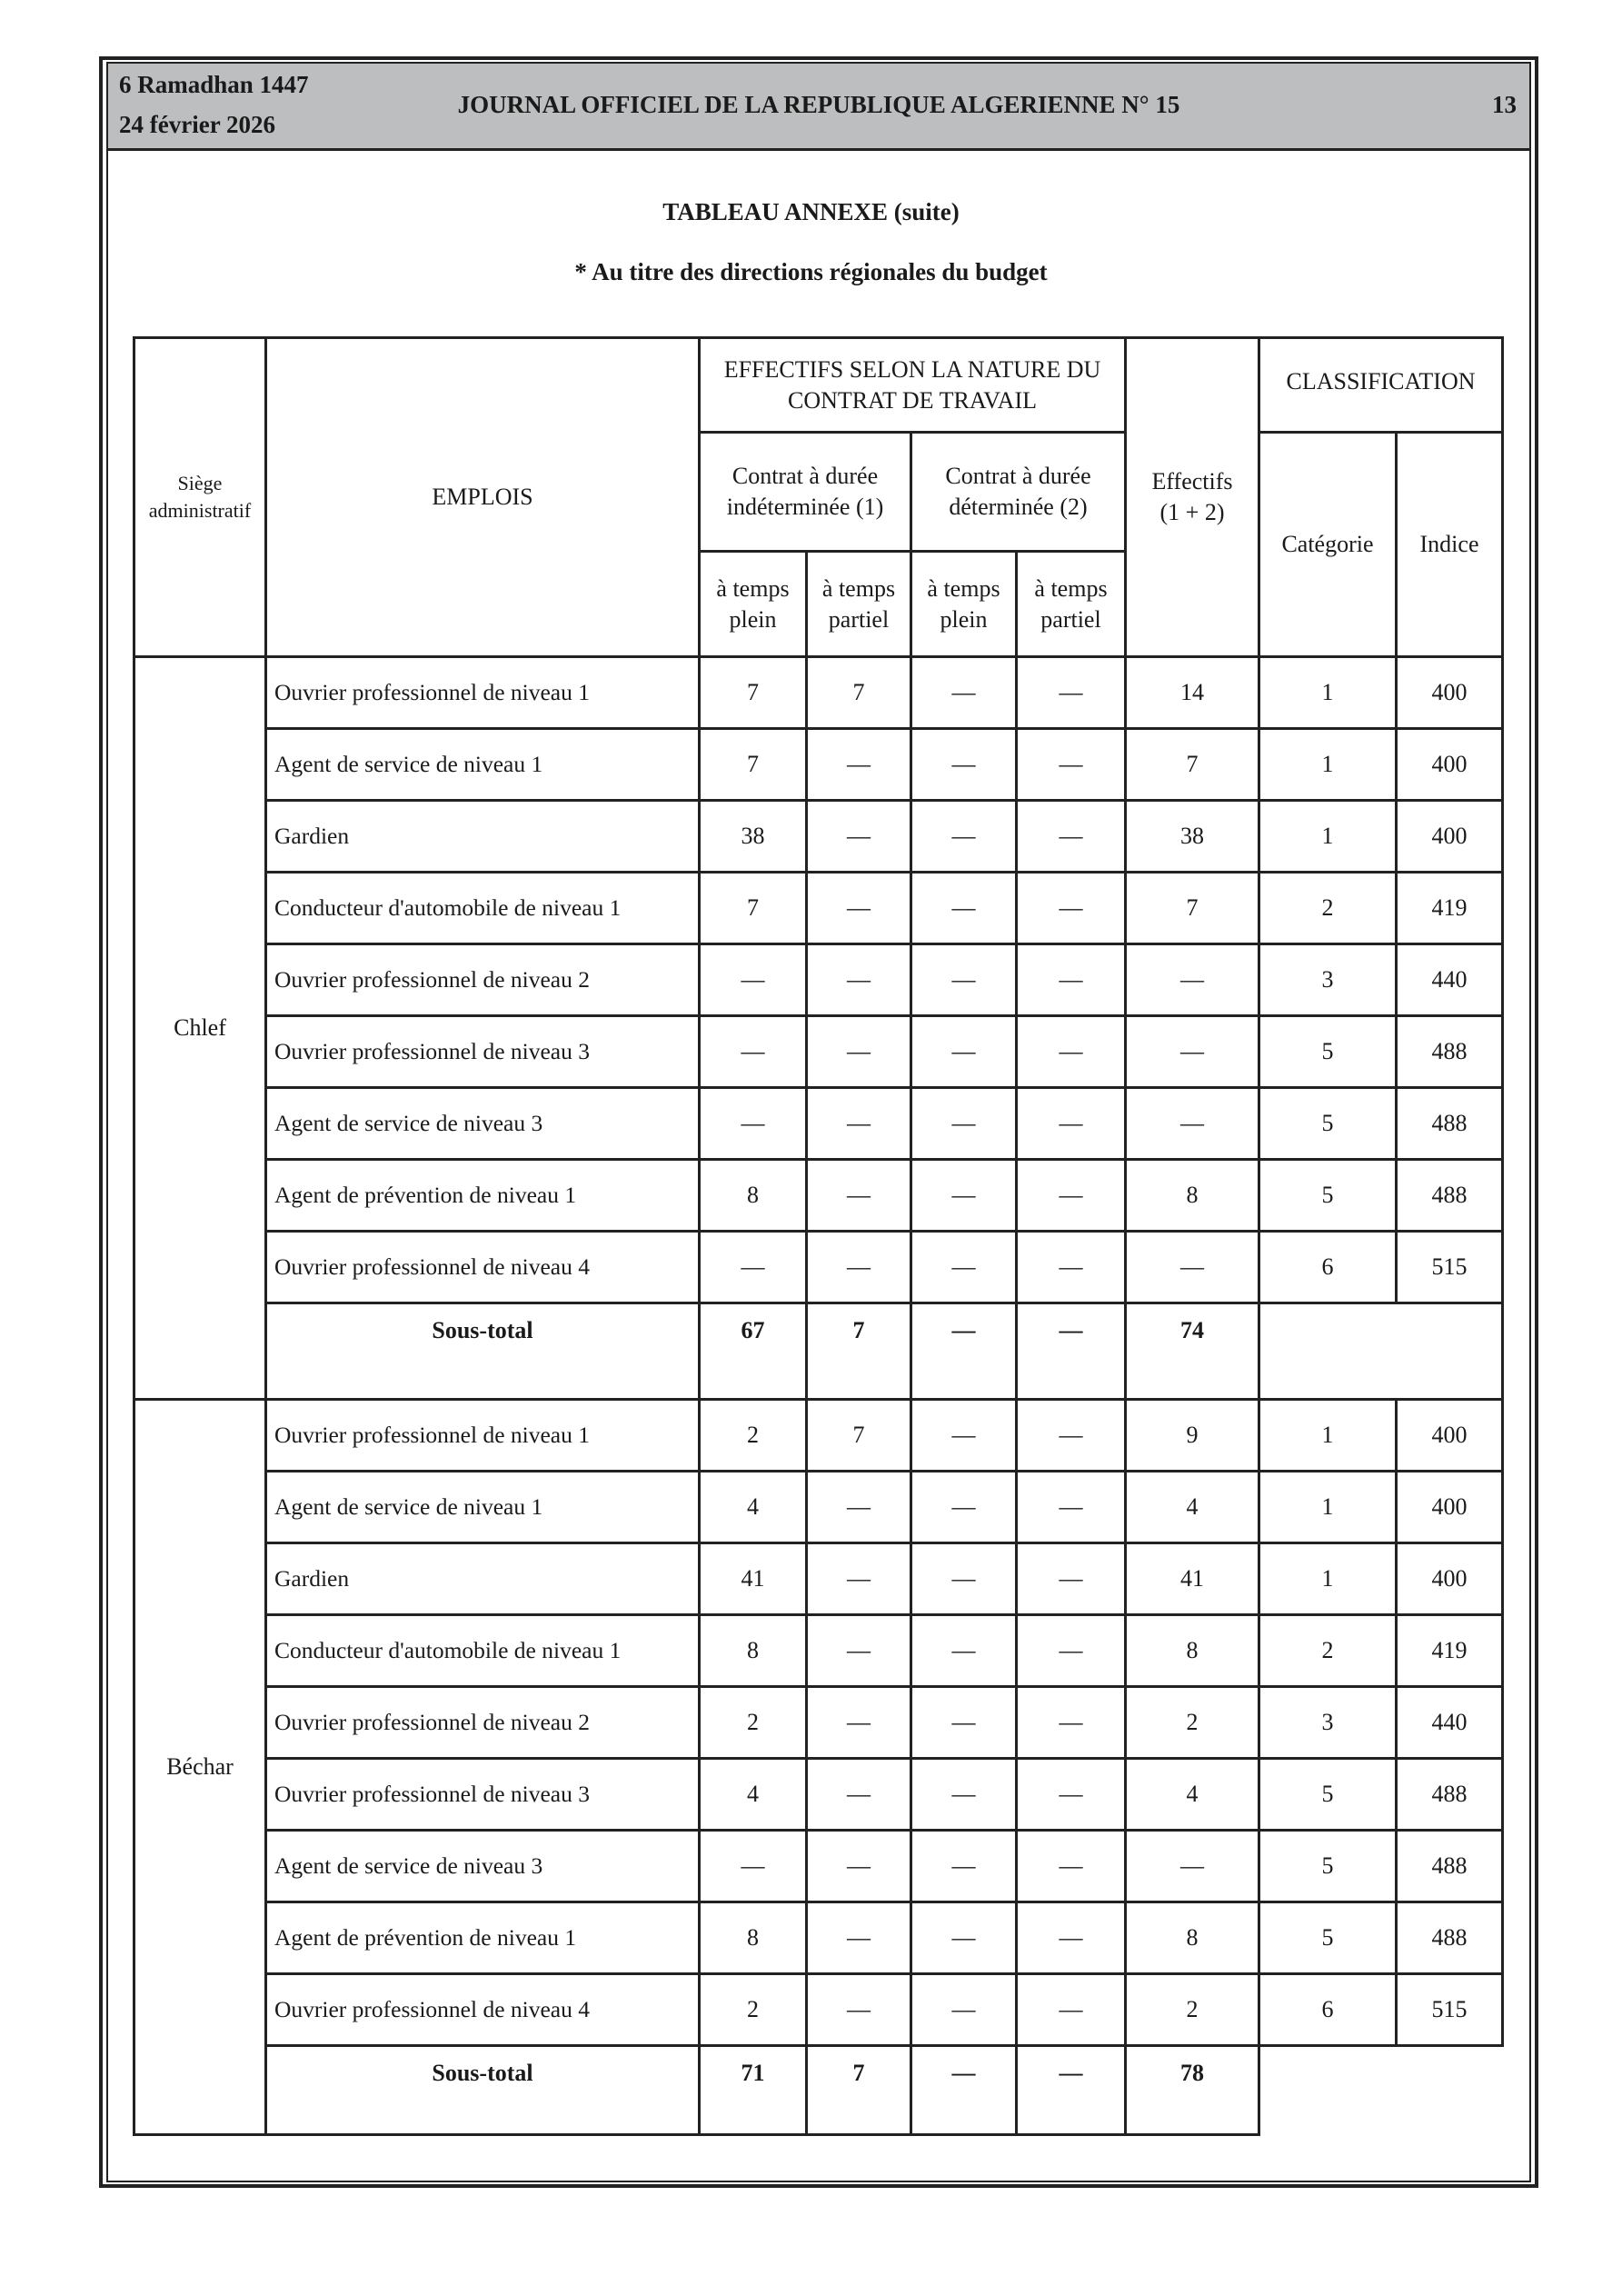  Describe the element at coordinates (1449, 1650) in the screenshot. I see `indice-cell: 419` at that location.